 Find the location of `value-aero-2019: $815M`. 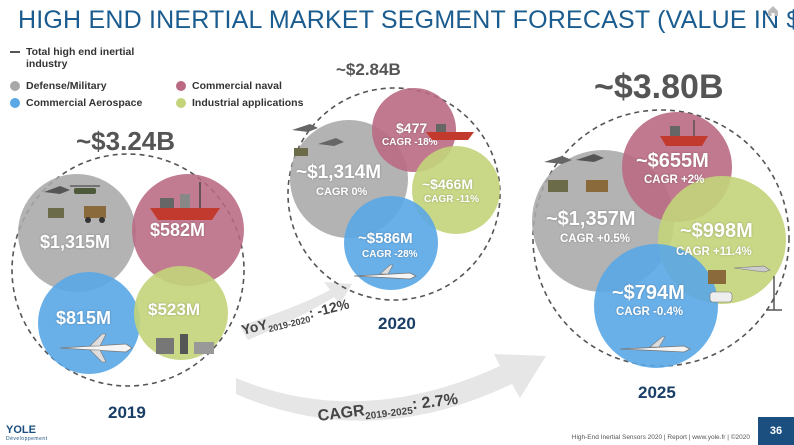

value-aero-2019: $815M is located at coordinates (84, 318).